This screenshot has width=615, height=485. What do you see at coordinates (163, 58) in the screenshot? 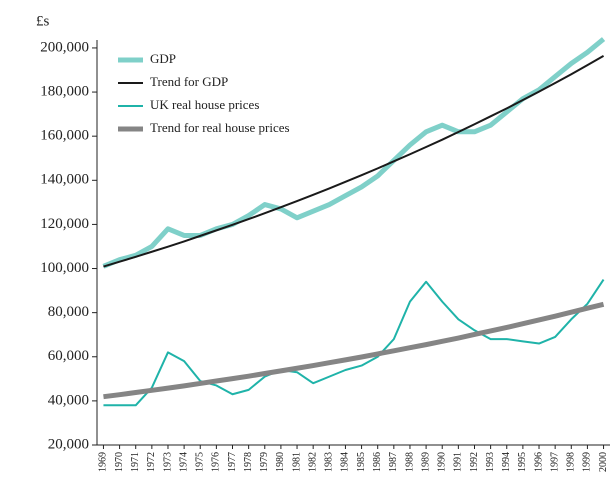
I see `legend-label: GDP` at bounding box center [163, 58].